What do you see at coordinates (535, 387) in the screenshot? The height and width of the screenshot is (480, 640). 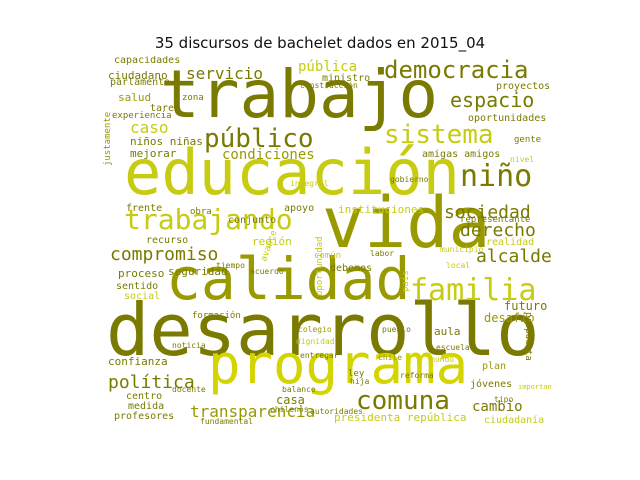 I see `word-82: importantes` at bounding box center [535, 387].